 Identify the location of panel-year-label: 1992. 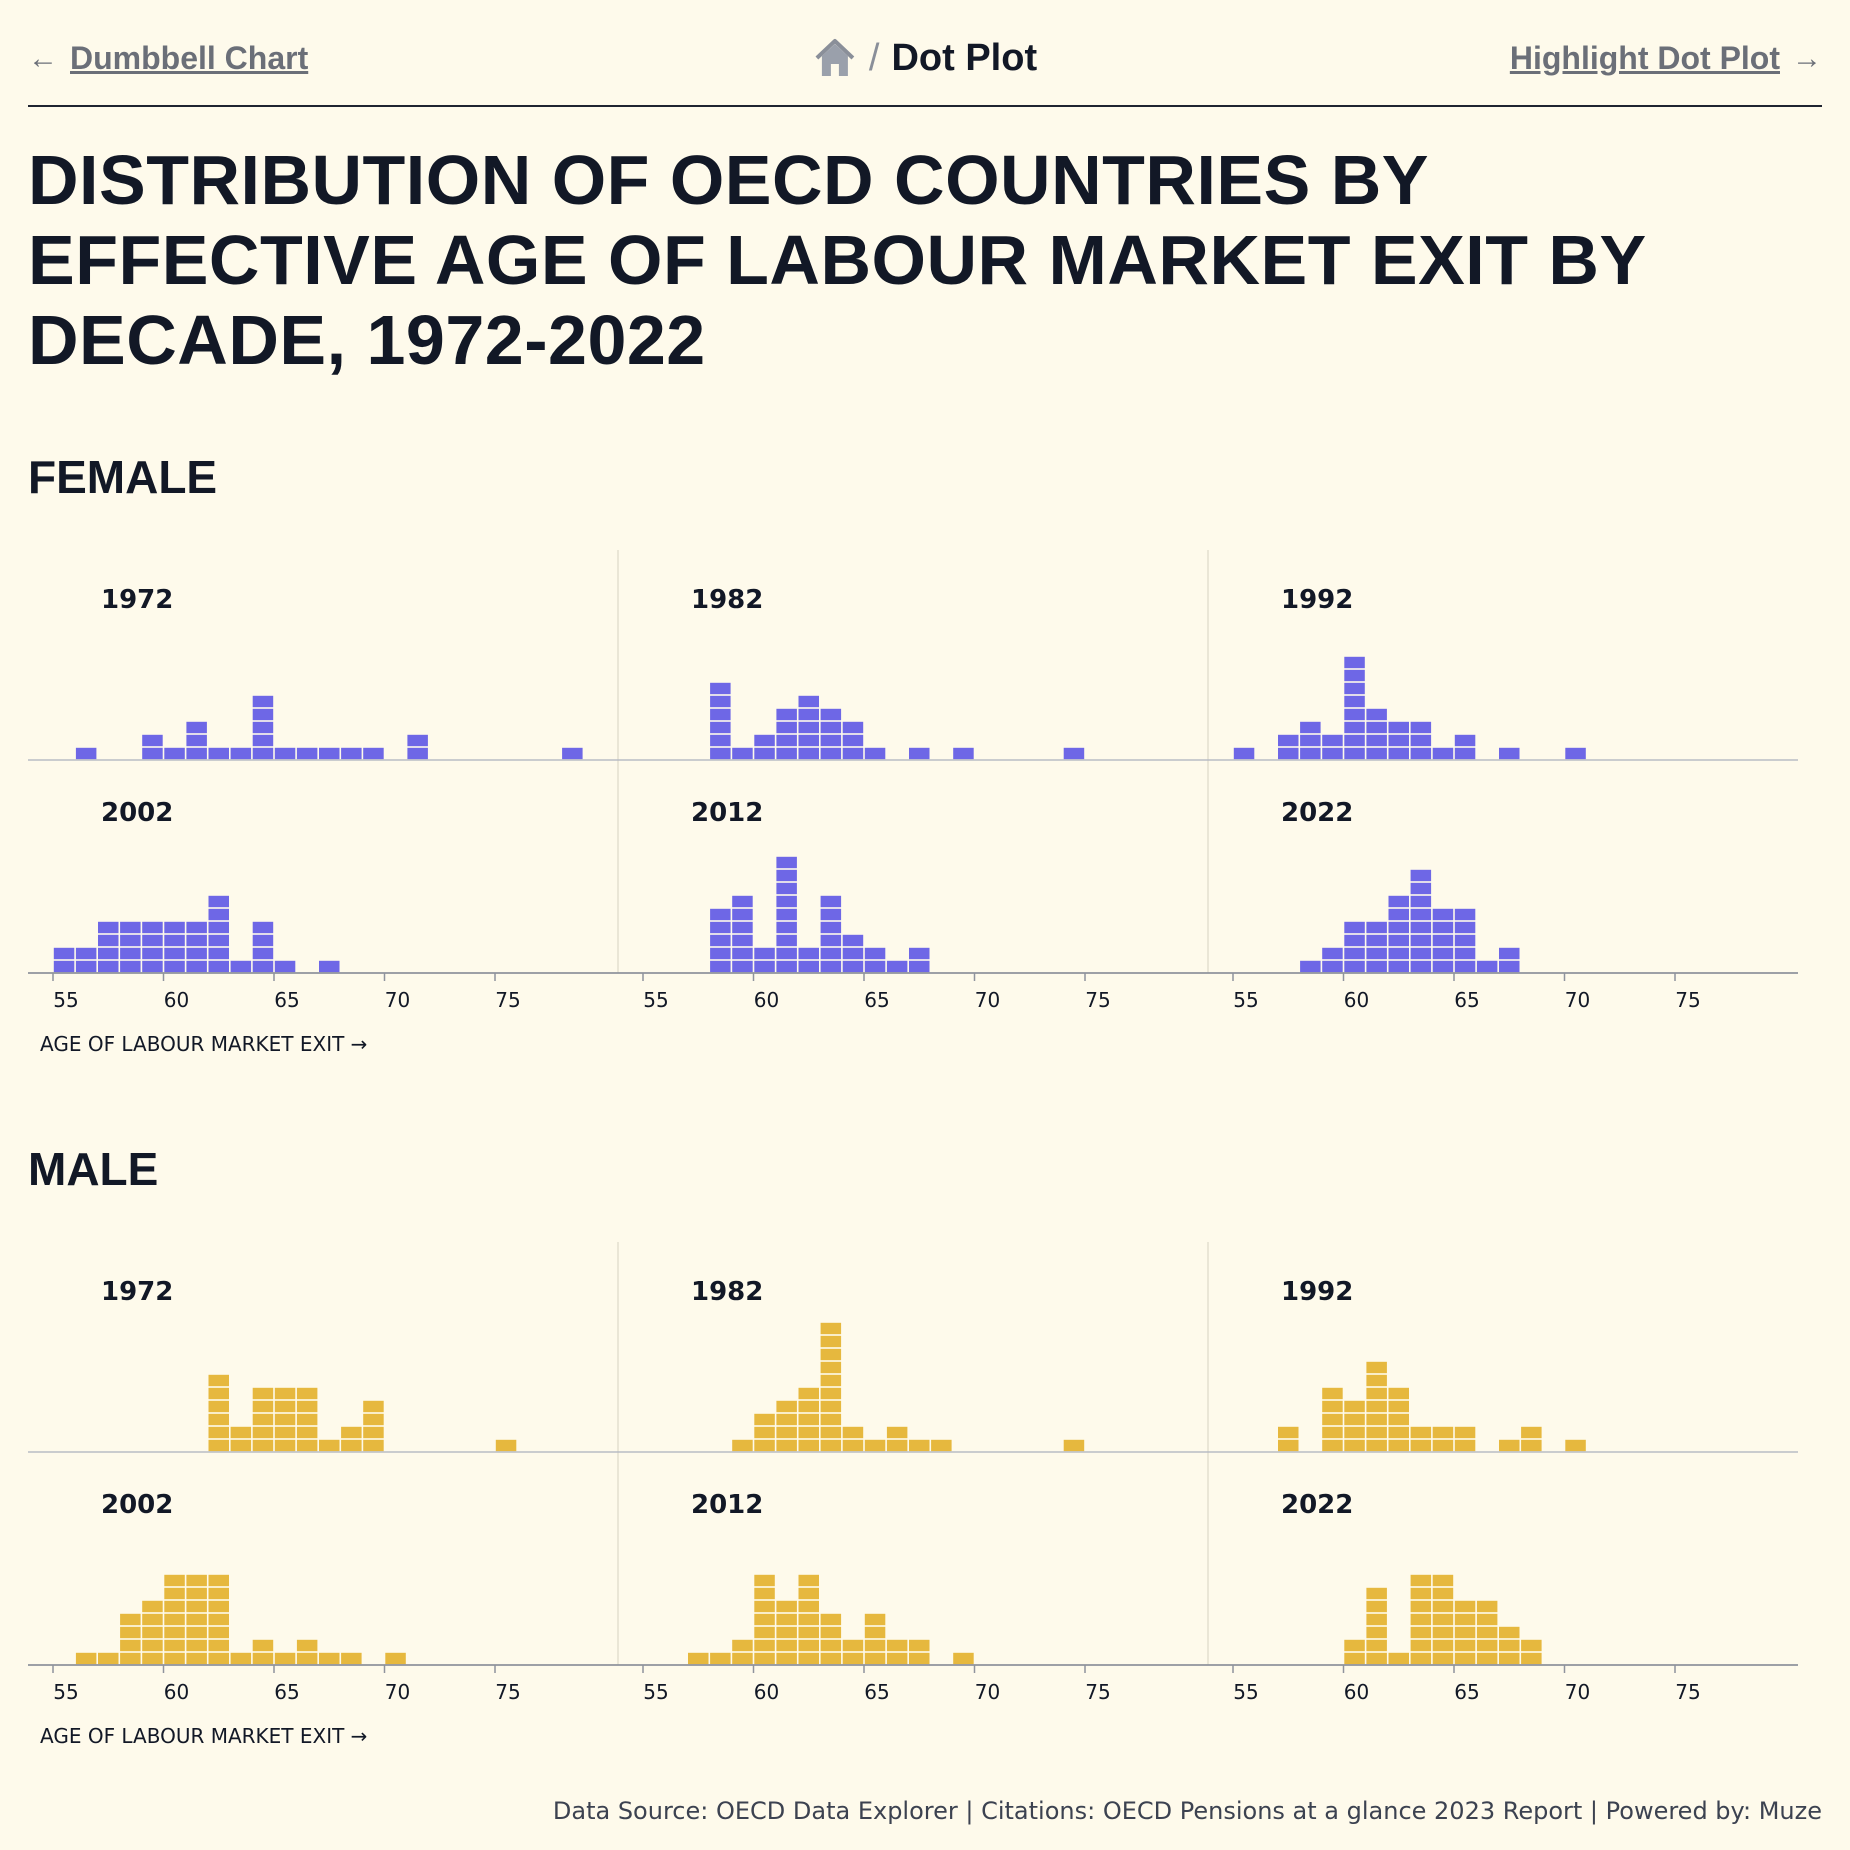
(1317, 600).